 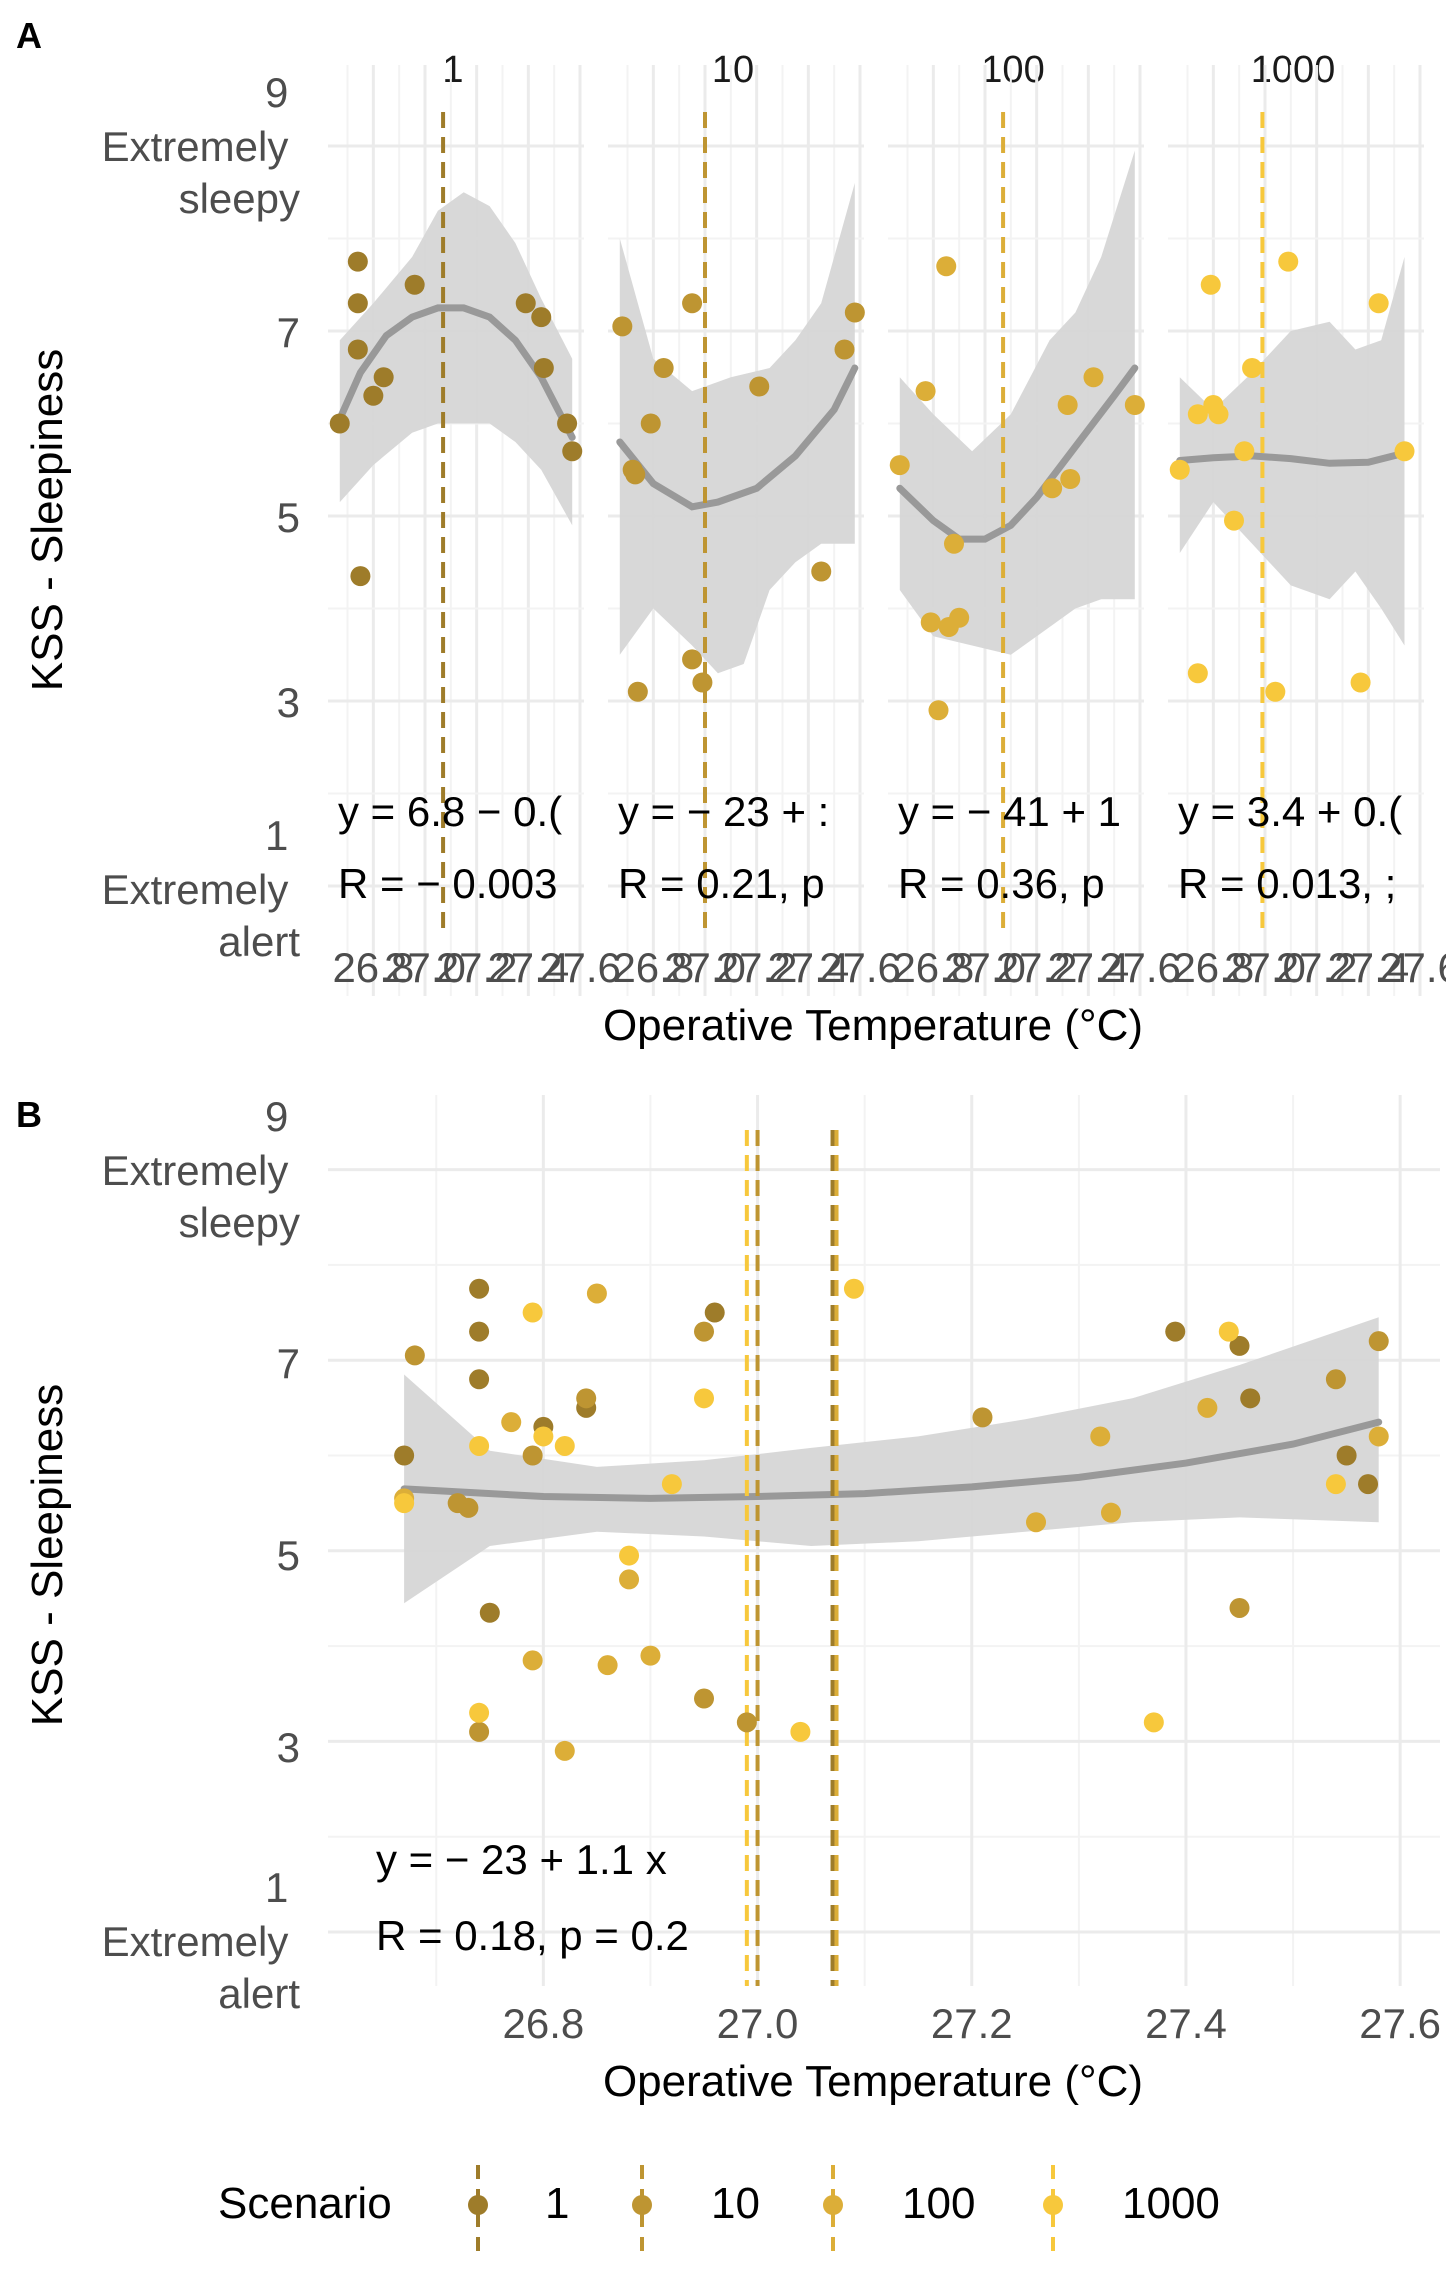 What do you see at coordinates (543, 2023) in the screenshot?
I see `panel-b-x-tick-0: 26.8` at bounding box center [543, 2023].